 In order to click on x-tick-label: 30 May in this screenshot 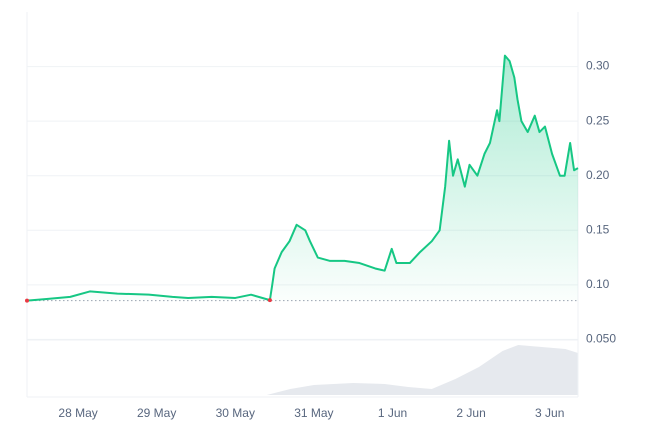, I will do `click(235, 413)`.